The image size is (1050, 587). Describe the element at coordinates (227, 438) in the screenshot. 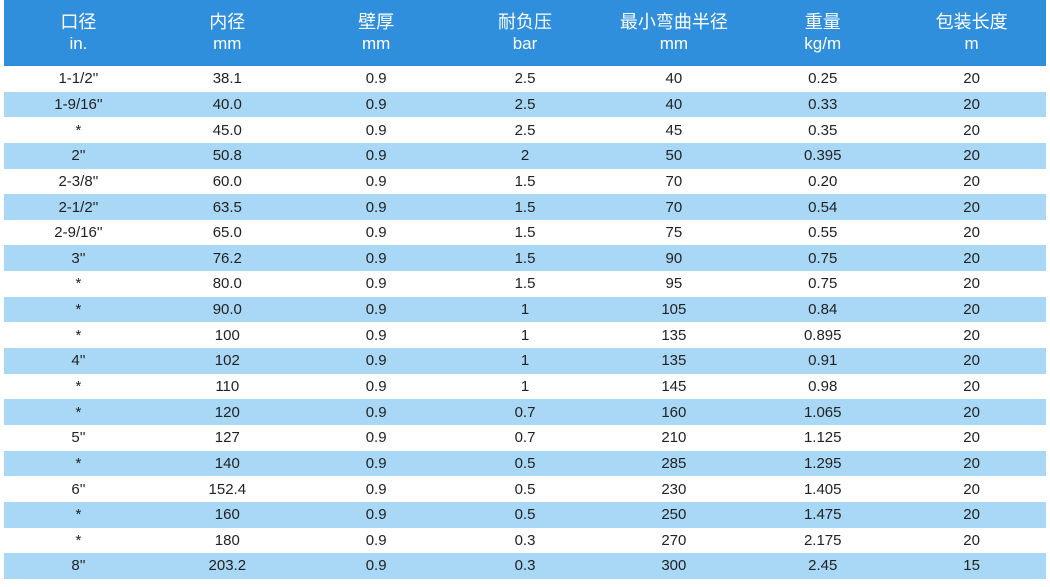

I see `table-cell: 127` at that location.